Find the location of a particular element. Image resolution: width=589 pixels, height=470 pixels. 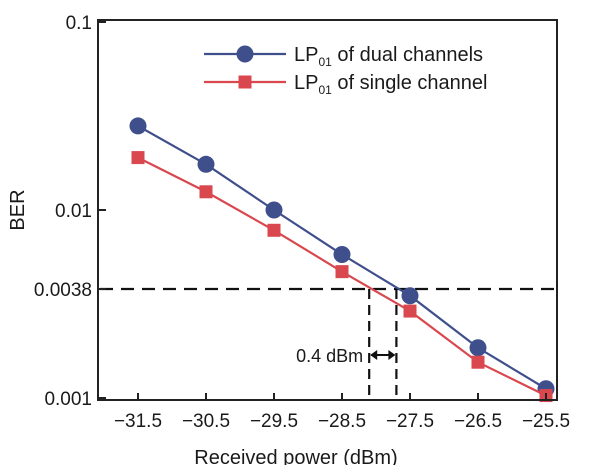

y-tick-label: 0.1 is located at coordinates (79, 23).